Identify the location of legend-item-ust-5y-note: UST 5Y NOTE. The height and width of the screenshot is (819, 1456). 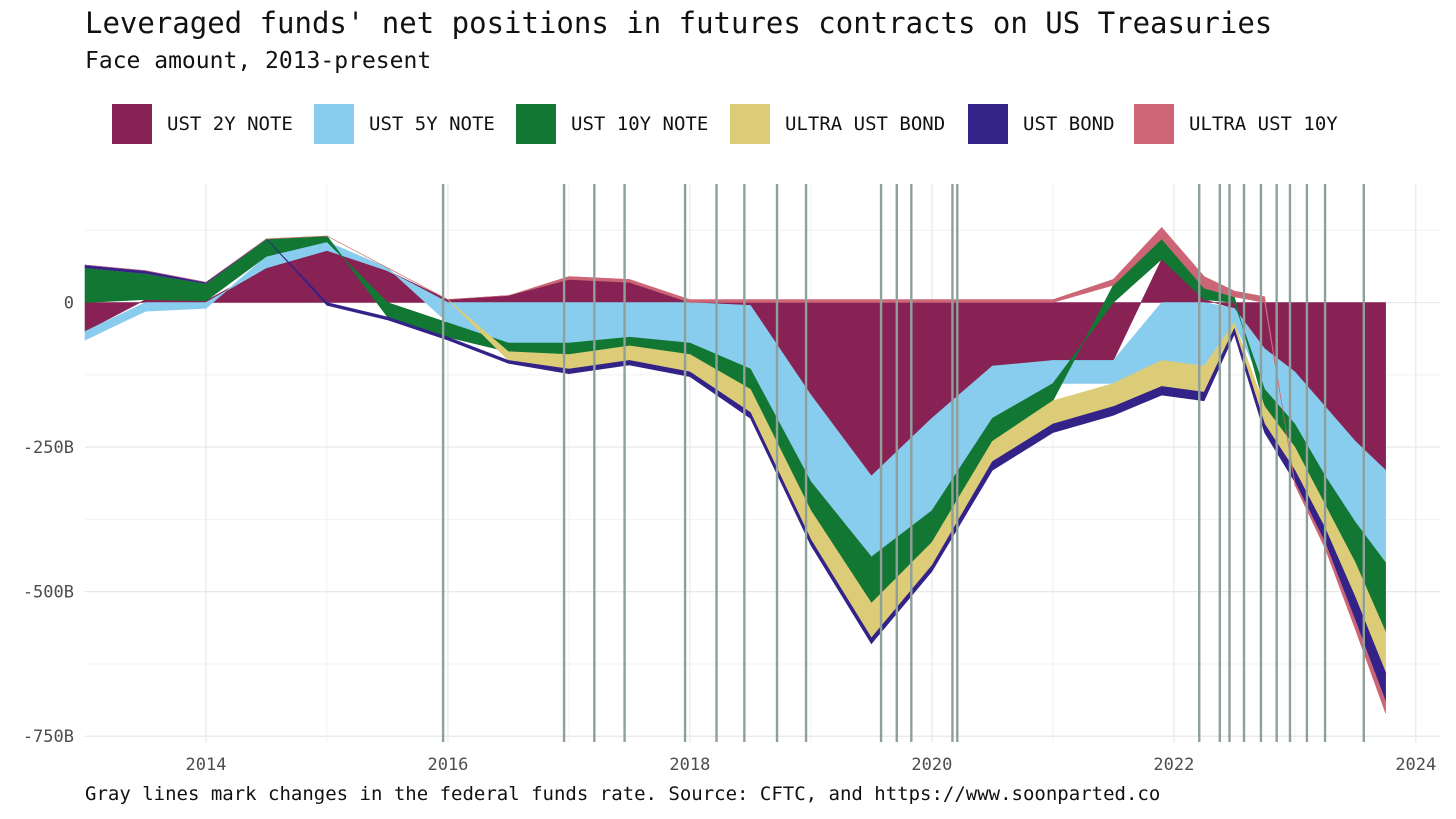
(404, 124).